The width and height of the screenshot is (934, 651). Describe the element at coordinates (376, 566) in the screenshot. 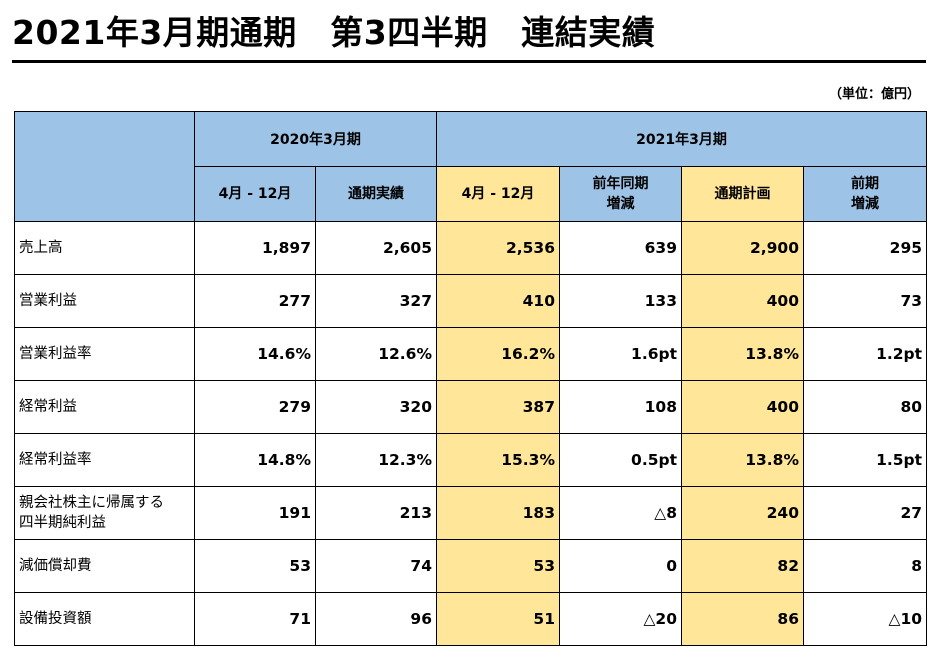

I see `value-cell: 74` at that location.